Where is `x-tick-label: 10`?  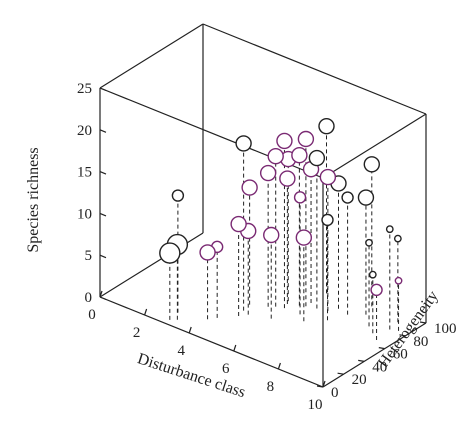 x-tick-label: 10 is located at coordinates (315, 405).